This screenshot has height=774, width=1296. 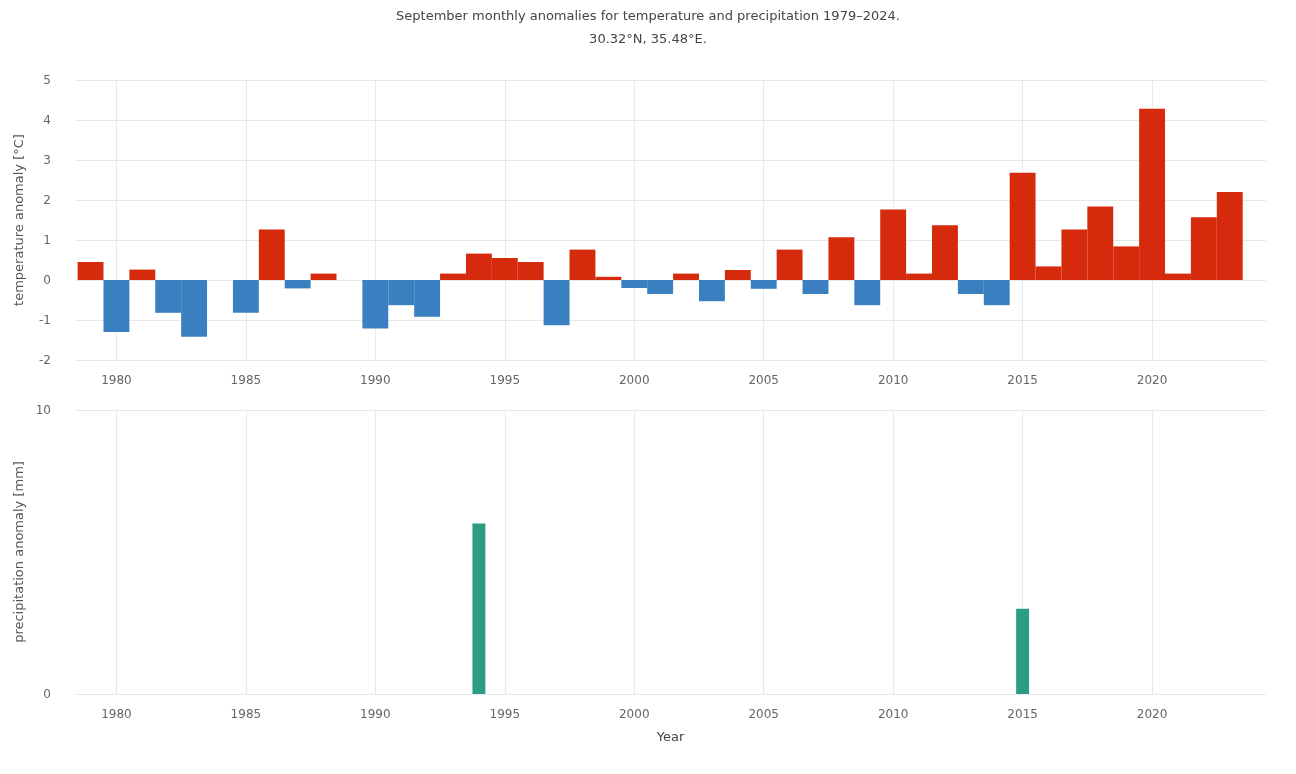 What do you see at coordinates (648, 15) in the screenshot?
I see `chart-title: September monthly anomalies for temperature and precipitation 1979–2024.` at bounding box center [648, 15].